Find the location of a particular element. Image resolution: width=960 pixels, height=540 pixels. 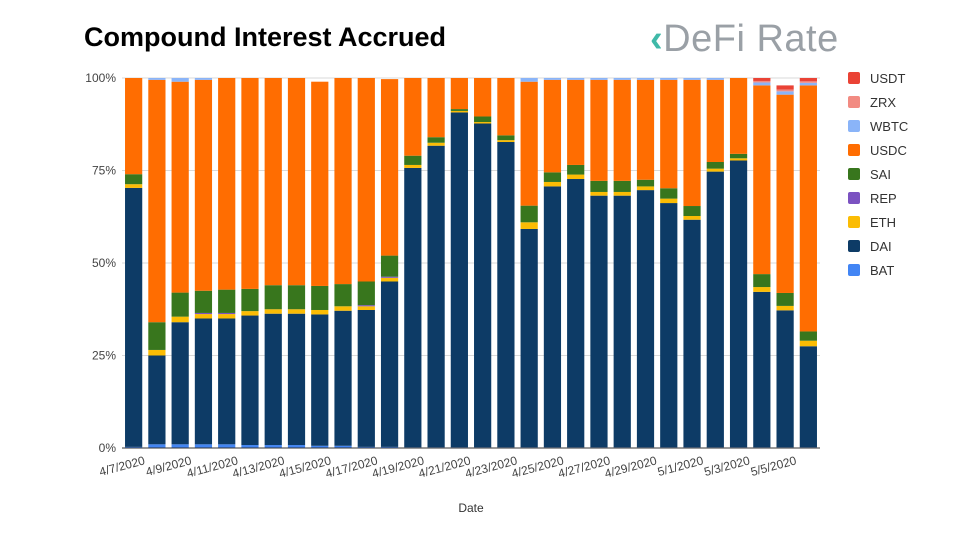

y-tick-label: 50% is located at coordinates (104, 263).